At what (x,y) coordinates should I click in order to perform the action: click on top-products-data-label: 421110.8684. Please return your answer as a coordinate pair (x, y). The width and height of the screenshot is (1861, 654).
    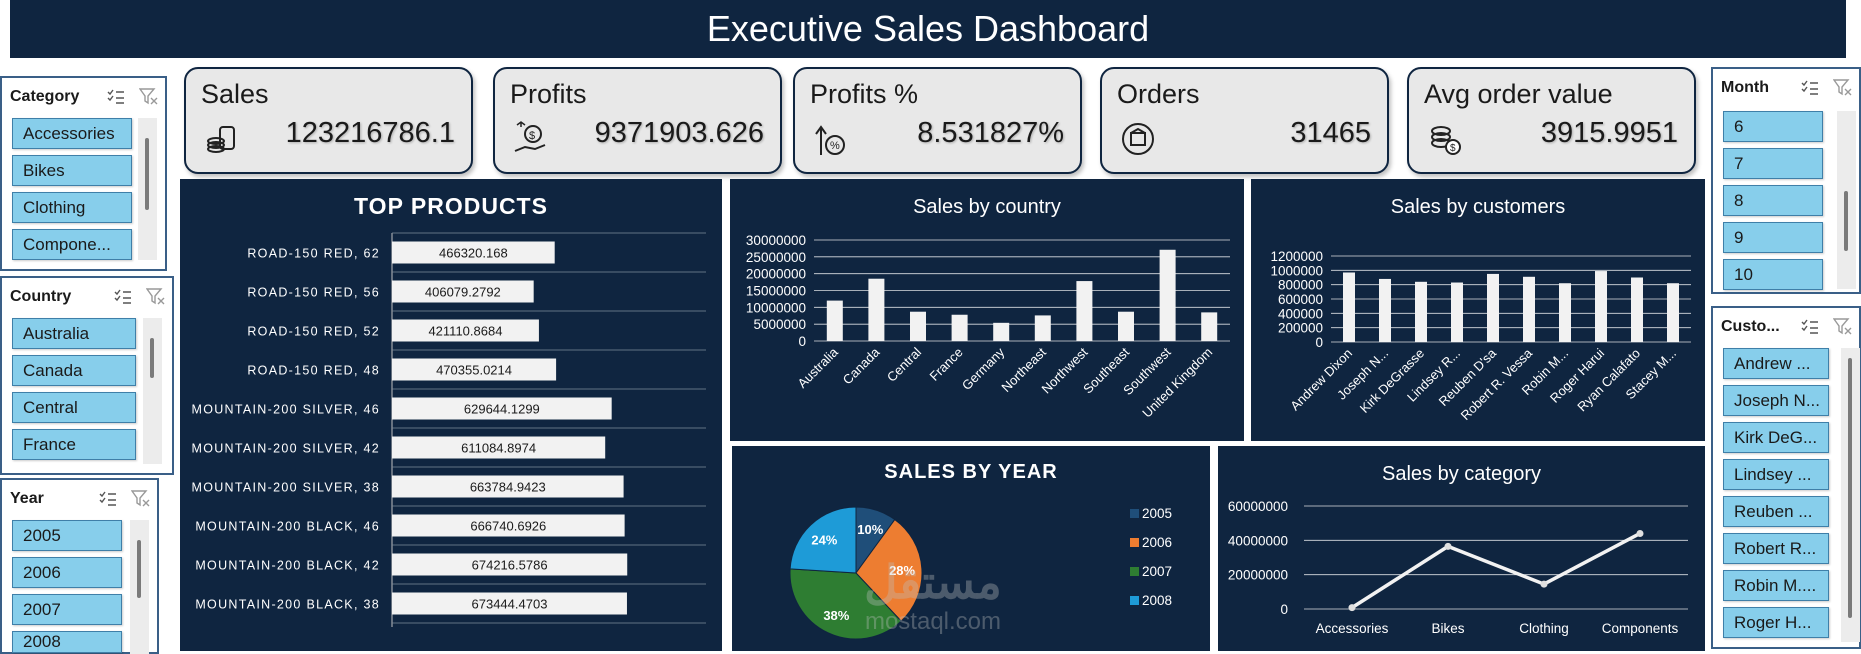
    Looking at the image, I should click on (465, 331).